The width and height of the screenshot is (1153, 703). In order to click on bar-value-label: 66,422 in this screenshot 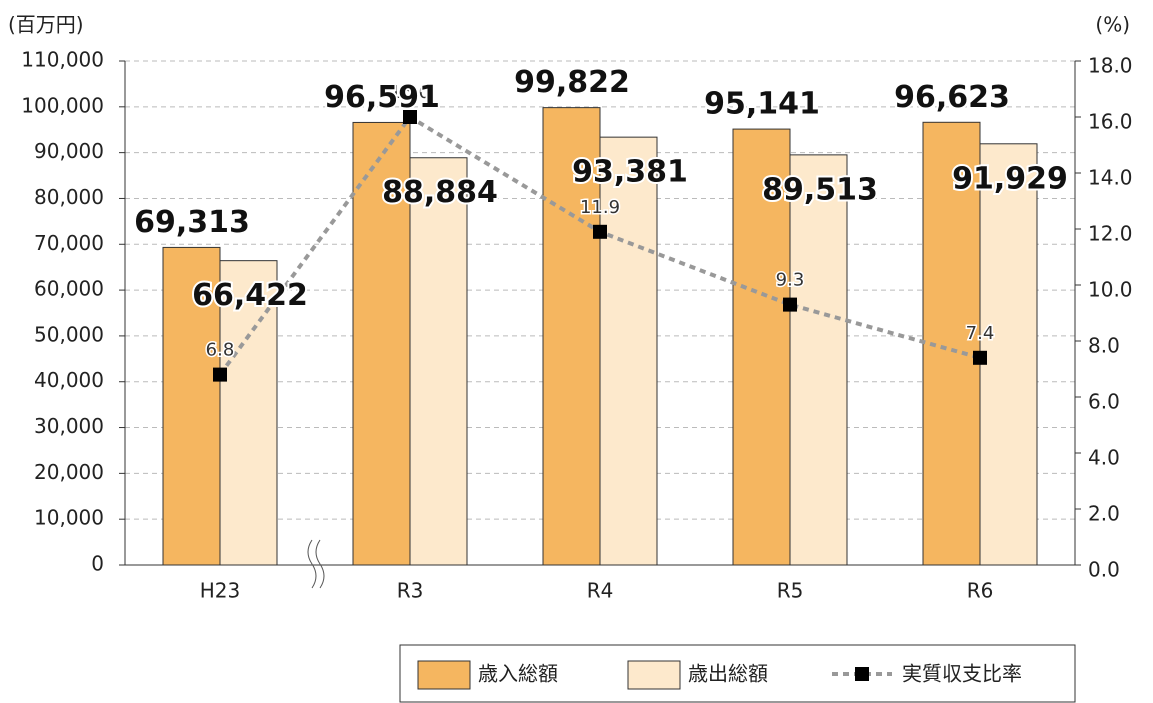, I will do `click(250, 295)`.